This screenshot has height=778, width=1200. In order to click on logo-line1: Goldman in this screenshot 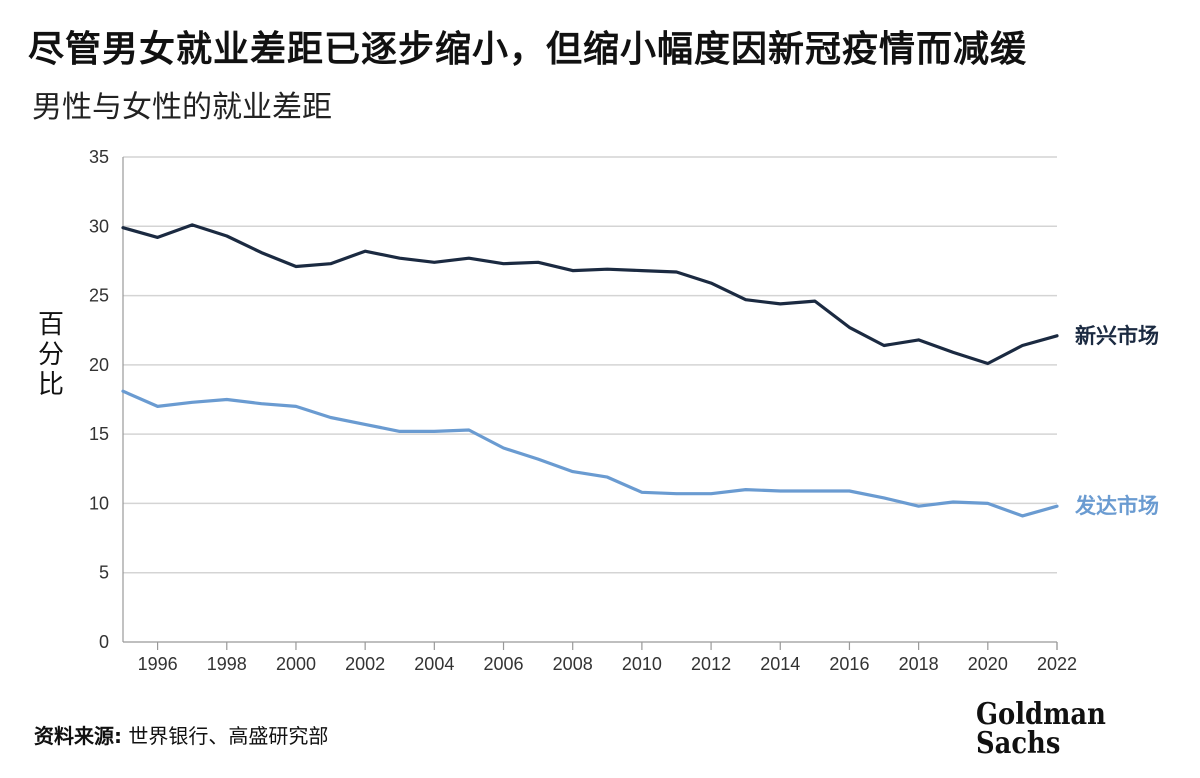, I will do `click(1041, 714)`.